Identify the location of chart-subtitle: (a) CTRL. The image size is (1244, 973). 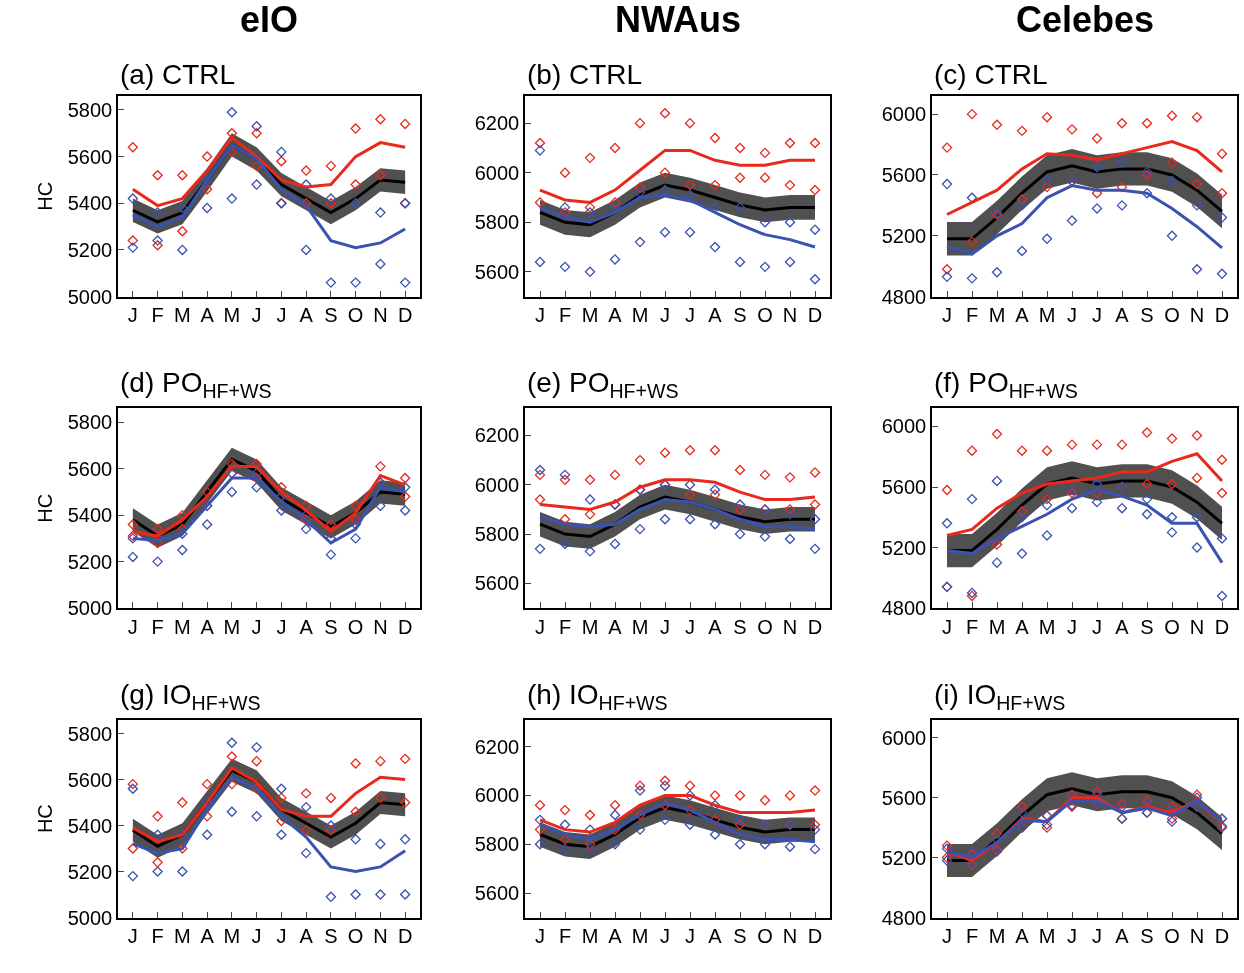
(178, 74).